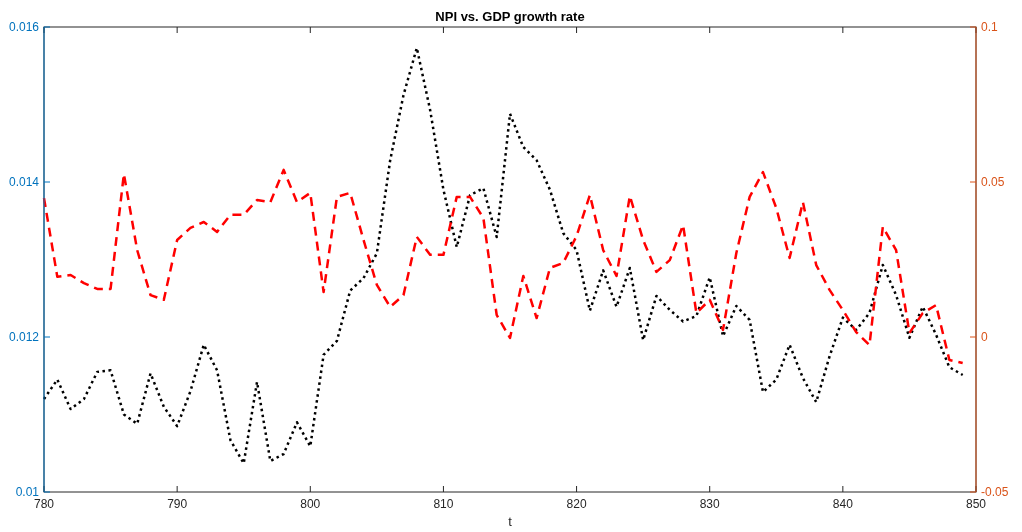  I want to click on y2-tick-label: 0, so click(984, 337).